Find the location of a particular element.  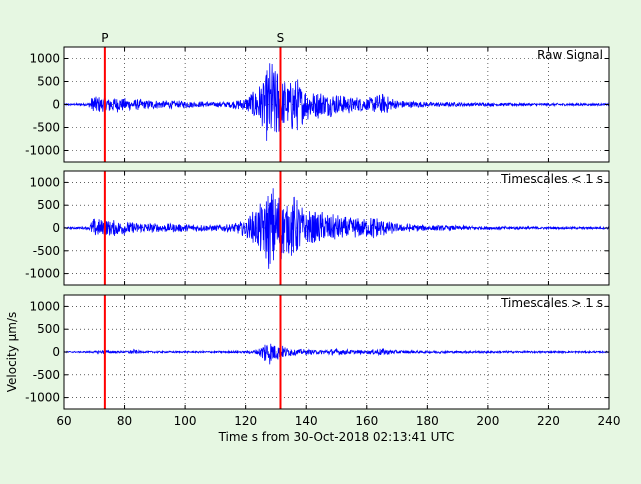

x-tick-label: 160 is located at coordinates (366, 421).